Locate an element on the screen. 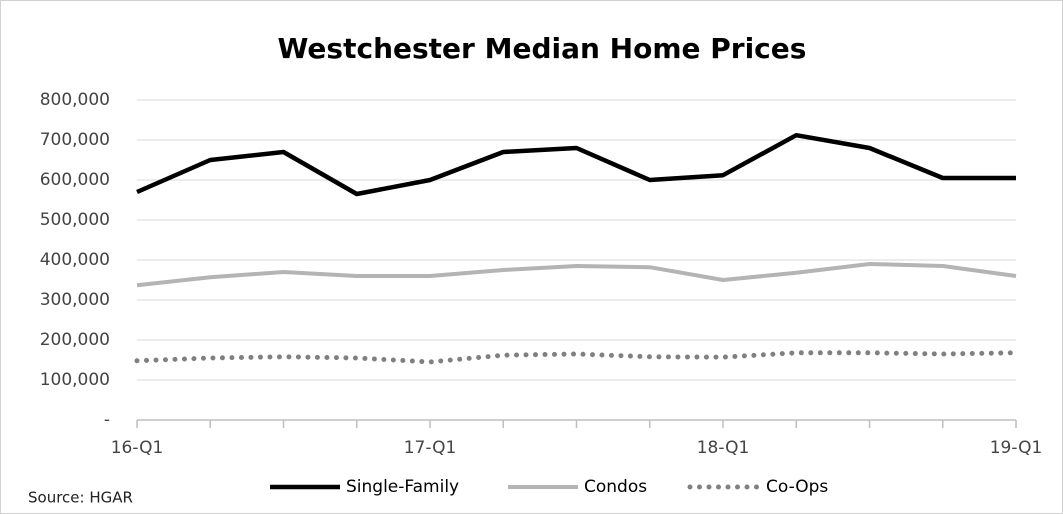 The height and width of the screenshot is (514, 1063). y-tick-label: - is located at coordinates (107, 420).